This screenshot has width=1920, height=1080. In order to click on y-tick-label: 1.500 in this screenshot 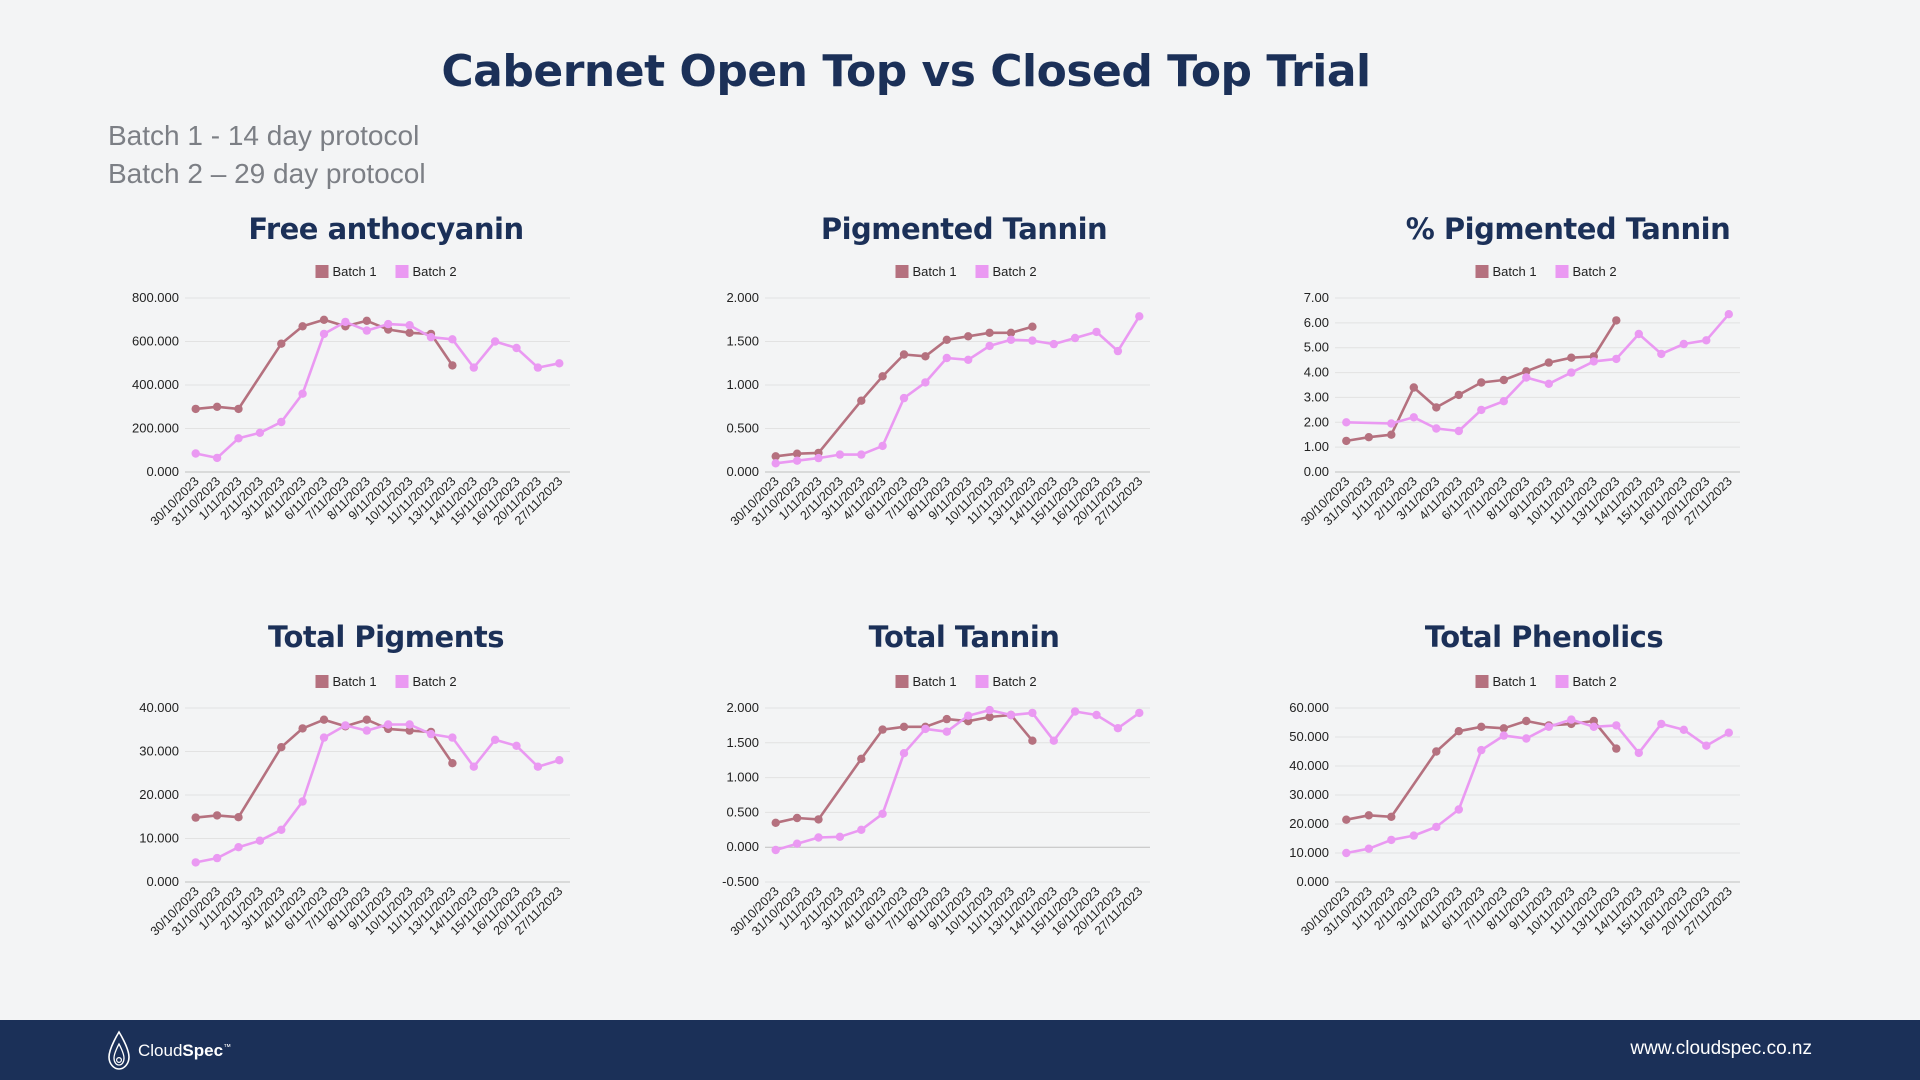, I will do `click(742, 341)`.